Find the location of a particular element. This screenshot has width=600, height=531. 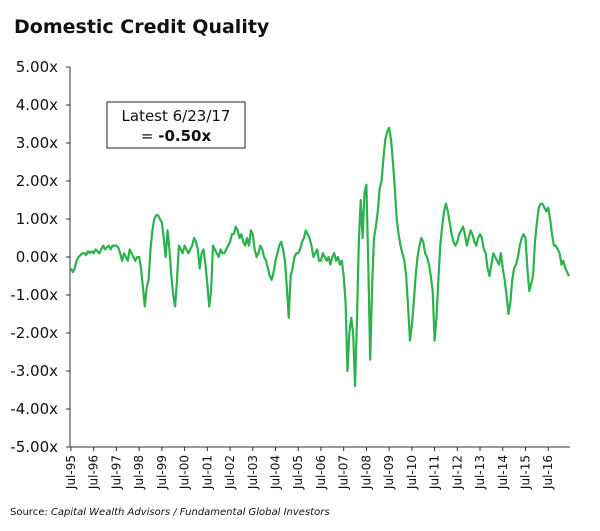

y-tick-label: 4.00x is located at coordinates (37, 105).